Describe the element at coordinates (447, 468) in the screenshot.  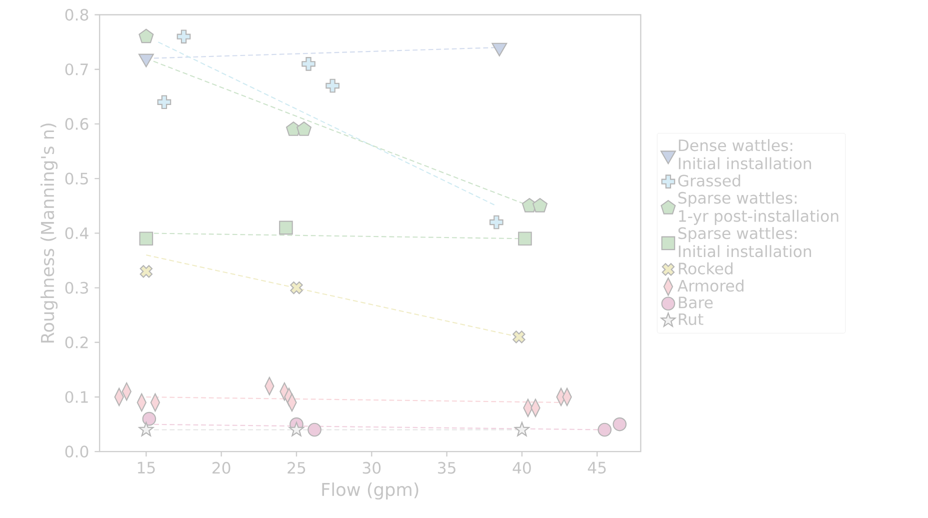
I see `x-tick-label: 35` at that location.